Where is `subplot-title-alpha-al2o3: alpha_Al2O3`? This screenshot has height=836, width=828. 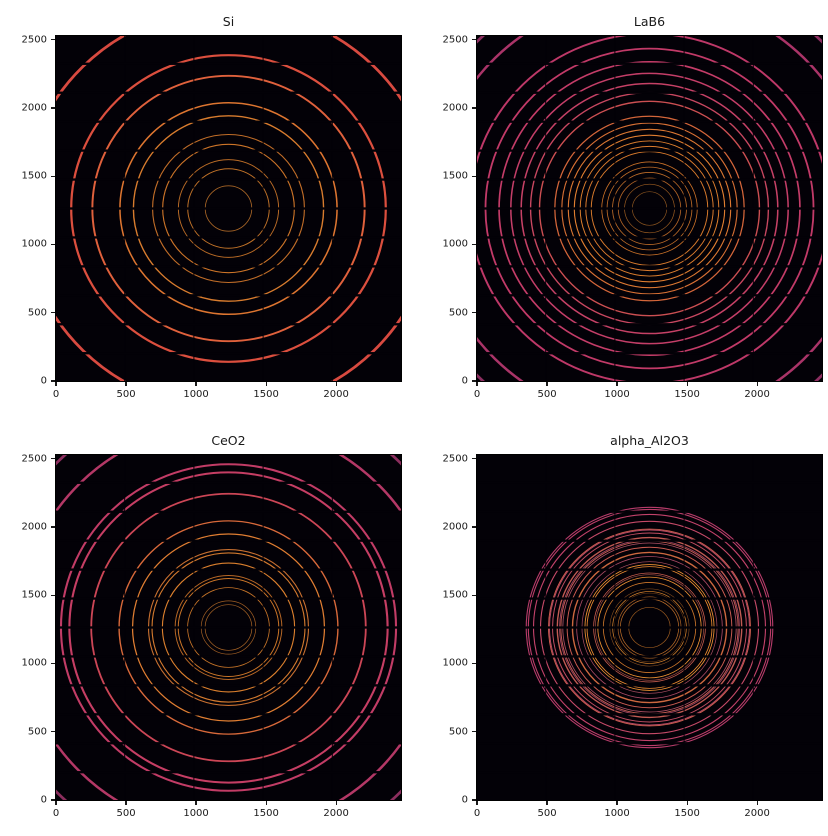
subplot-title-alpha-al2o3: alpha_Al2O3 is located at coordinates (649, 440).